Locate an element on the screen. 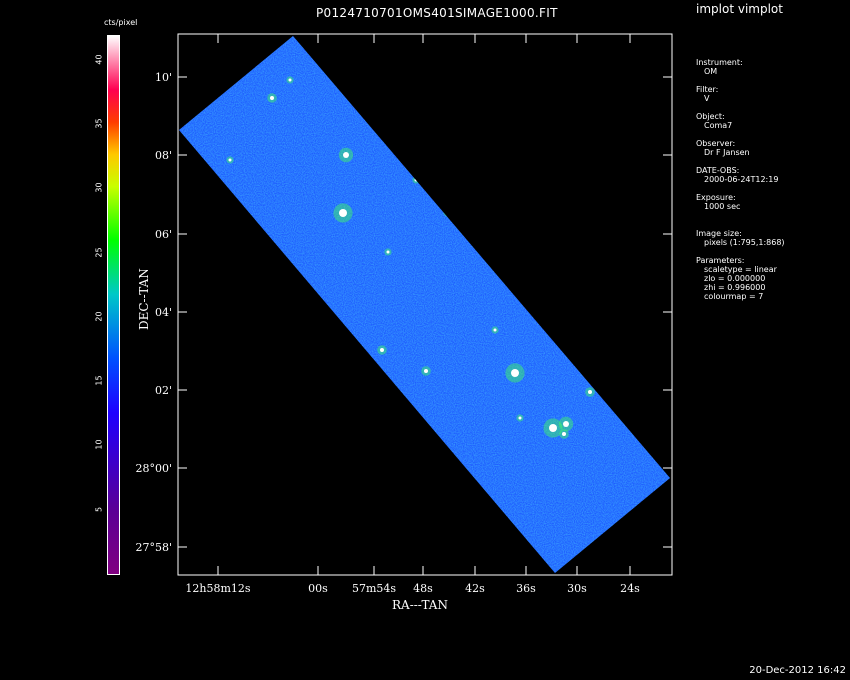 Image resolution: width=850 pixels, height=680 pixels. info-value: zlo = 0.000000 is located at coordinates (735, 278).